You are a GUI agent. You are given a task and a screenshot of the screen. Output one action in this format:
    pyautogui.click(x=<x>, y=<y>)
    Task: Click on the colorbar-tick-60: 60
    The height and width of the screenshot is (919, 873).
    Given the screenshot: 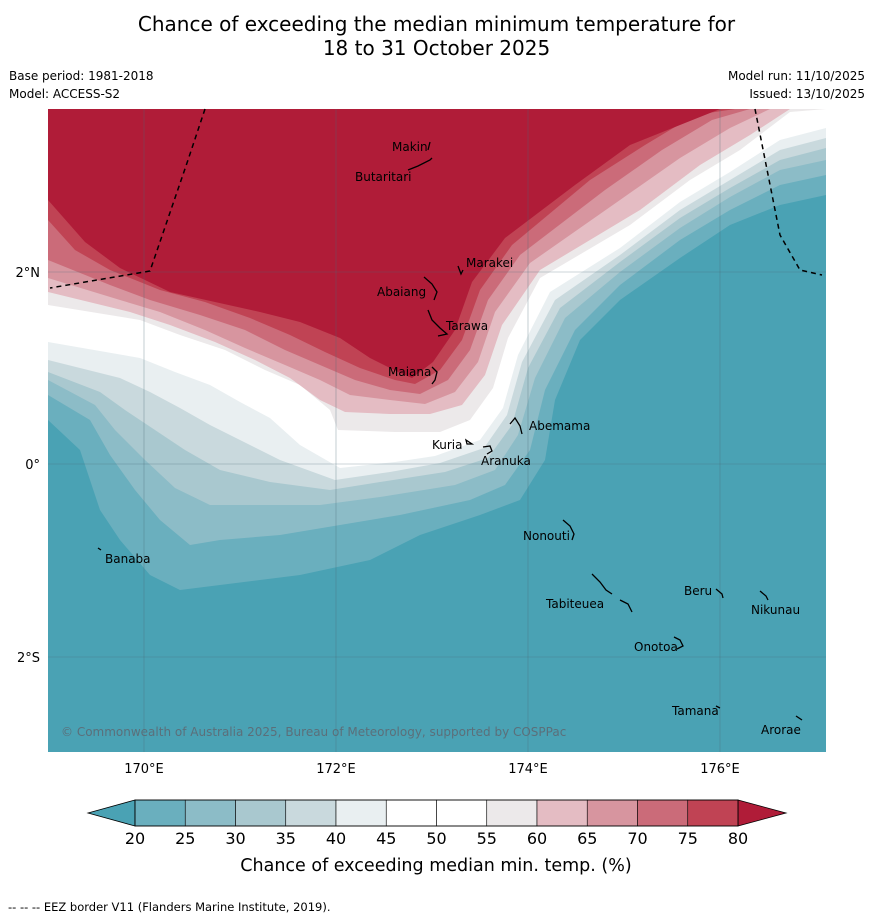 What is the action you would take?
    pyautogui.click(x=537, y=838)
    